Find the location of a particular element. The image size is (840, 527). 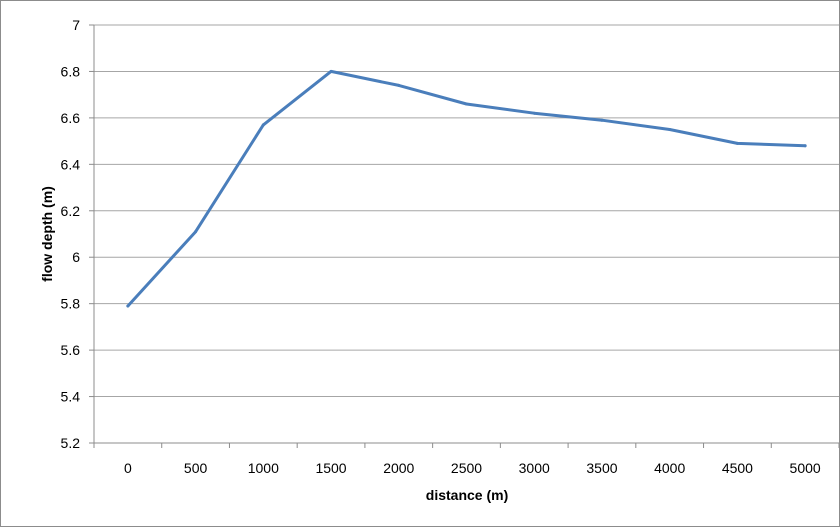

y-tick-label: 7 is located at coordinates (76, 25).